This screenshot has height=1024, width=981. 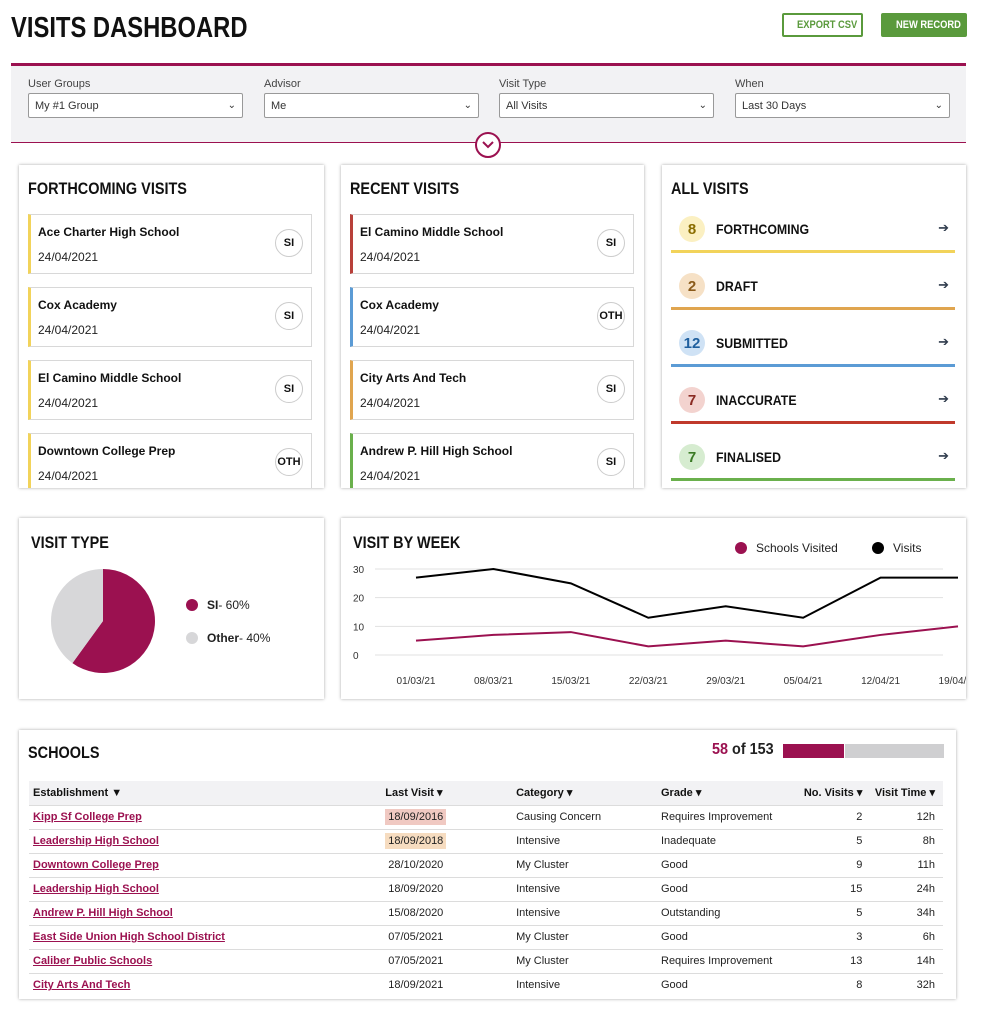 I want to click on export-csv-button: EXPORT CSV, so click(x=822, y=25).